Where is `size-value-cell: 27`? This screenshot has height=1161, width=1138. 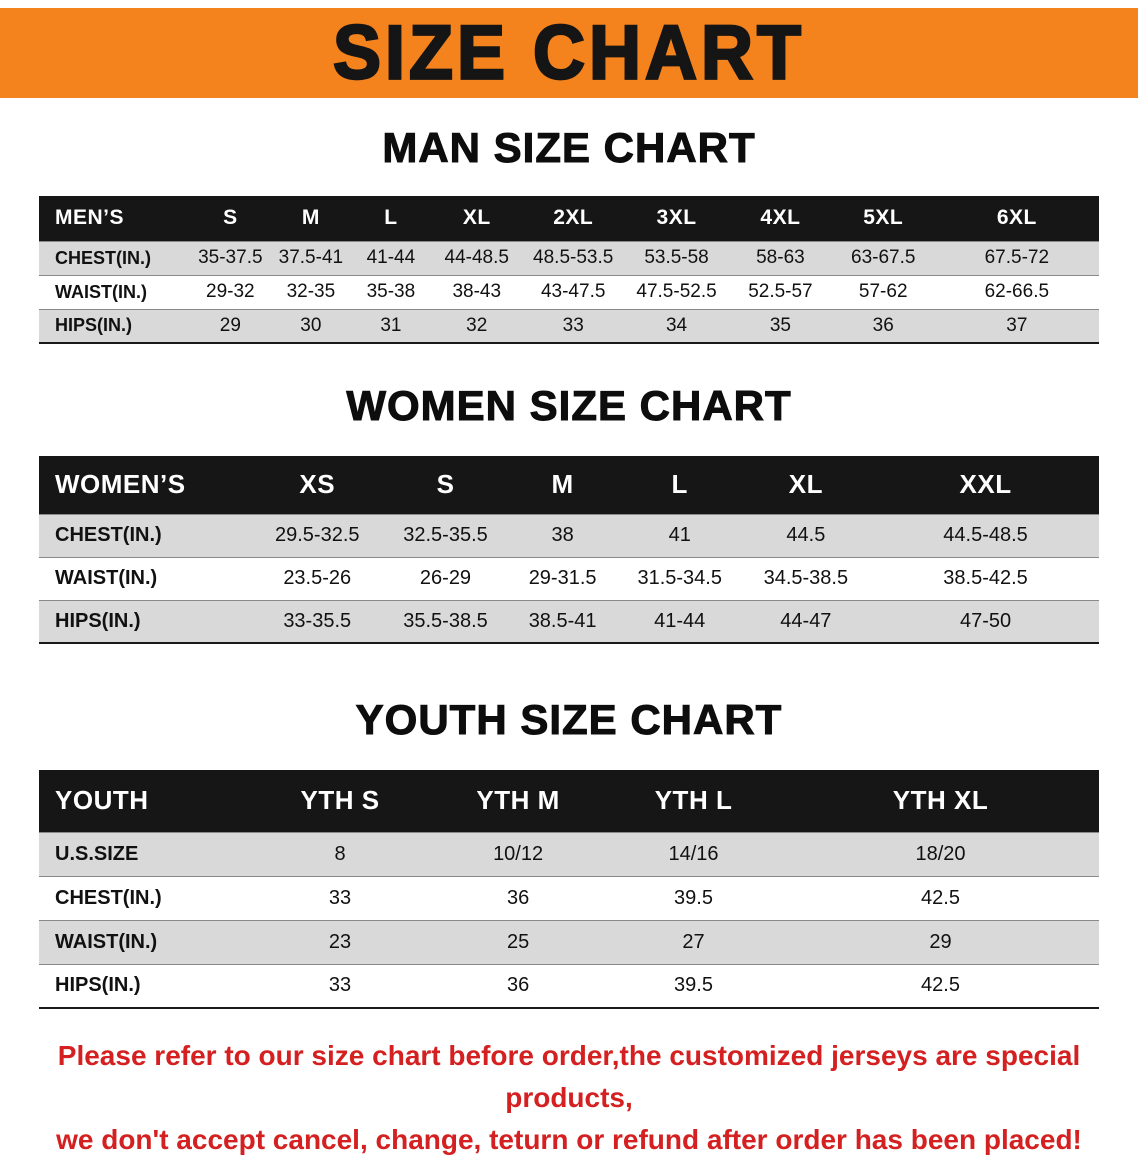
size-value-cell: 27 is located at coordinates (693, 941).